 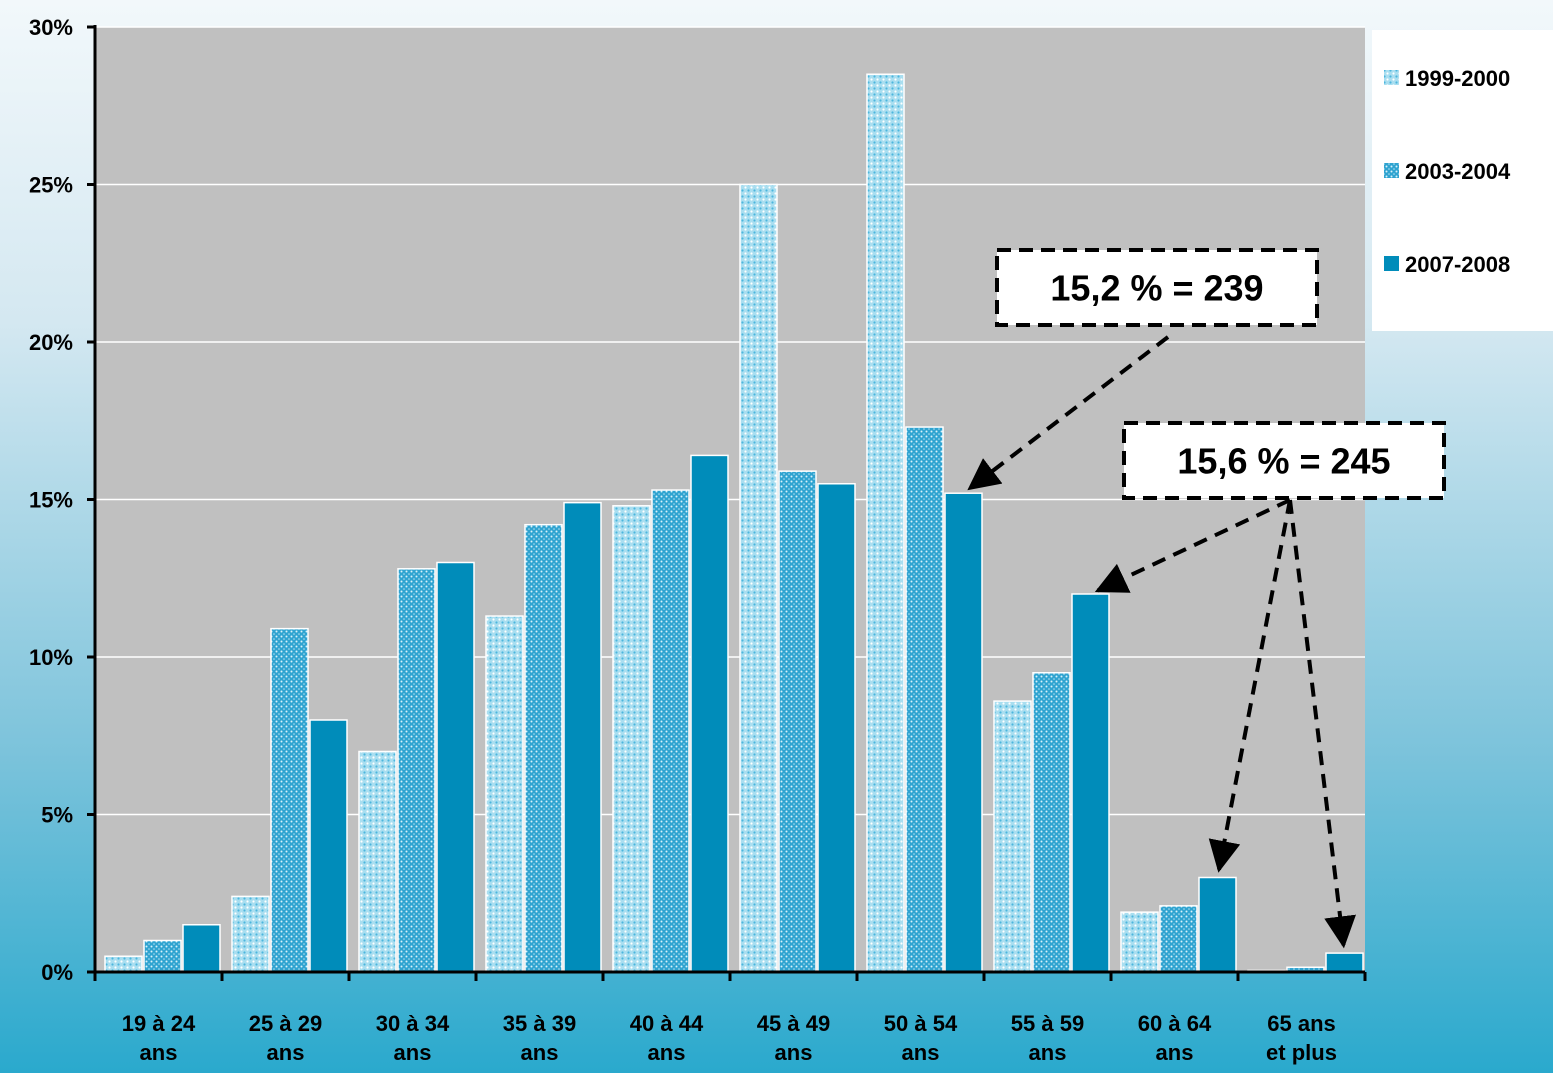 What do you see at coordinates (1458, 171) in the screenshot?
I see `legend-label: 2003-2004` at bounding box center [1458, 171].